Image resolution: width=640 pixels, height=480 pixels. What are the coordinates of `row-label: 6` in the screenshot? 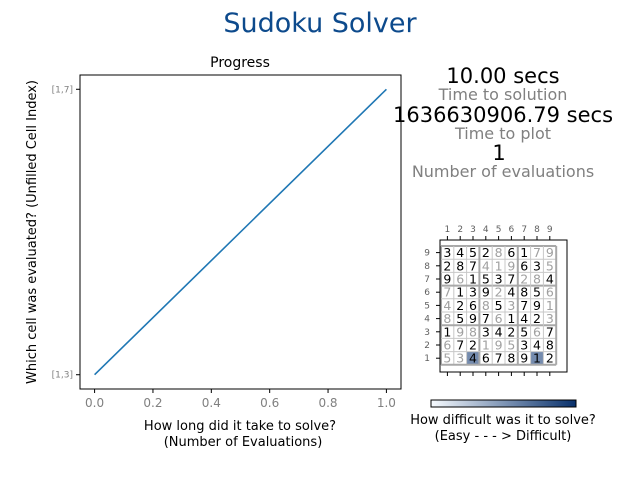 It's located at (427, 293).